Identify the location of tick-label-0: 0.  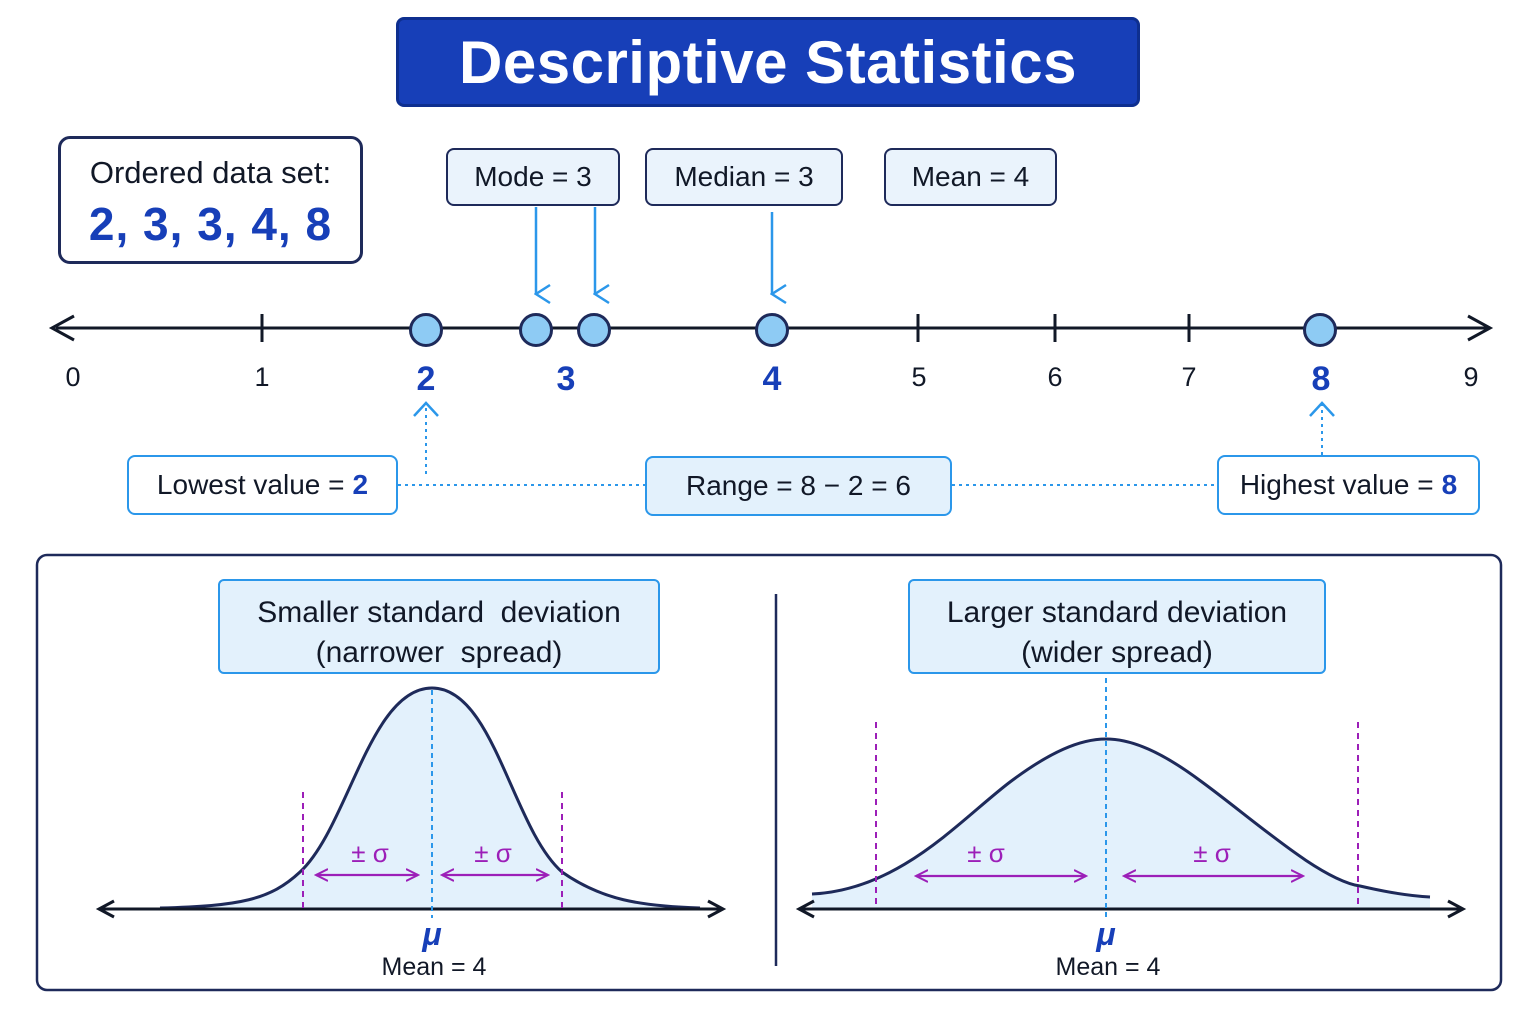
(72, 377).